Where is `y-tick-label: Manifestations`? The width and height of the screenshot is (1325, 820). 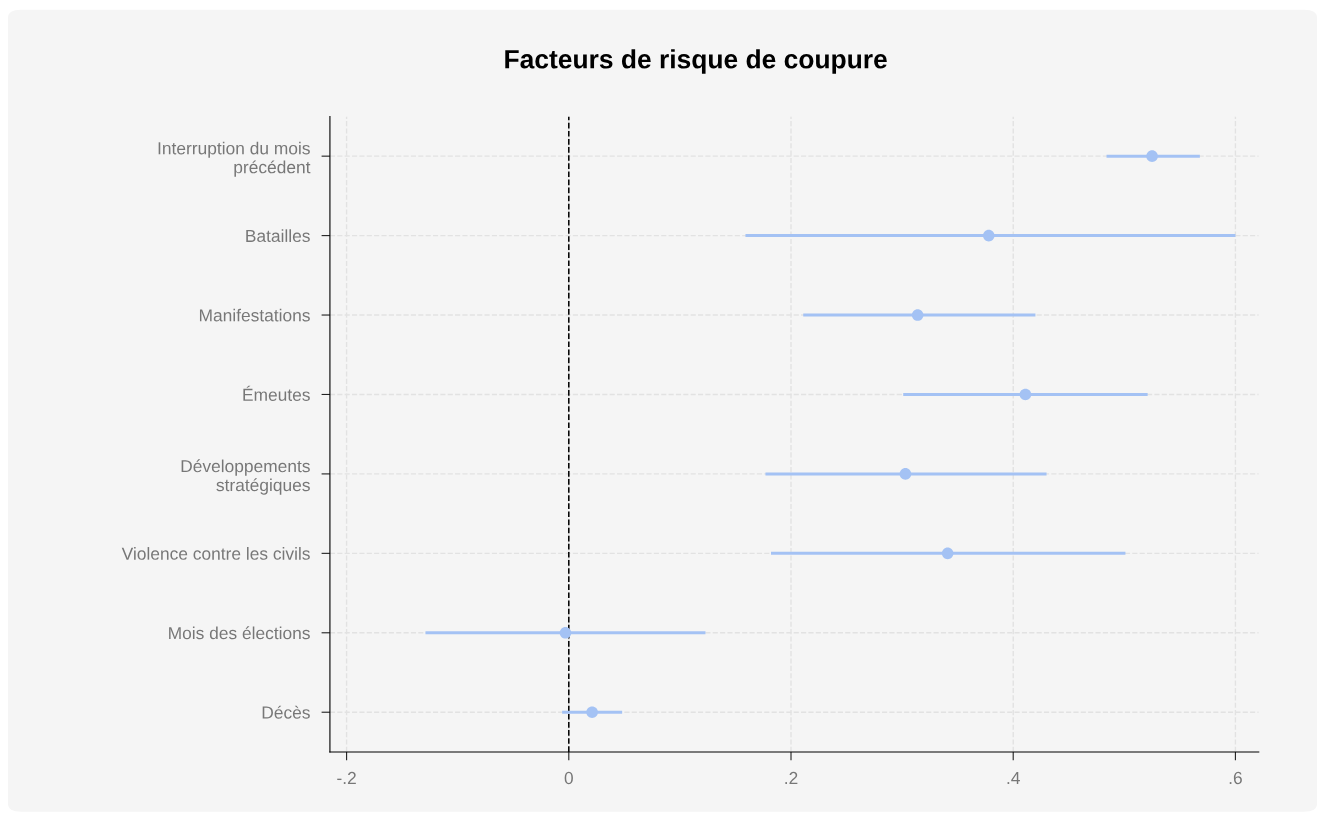
y-tick-label: Manifestations is located at coordinates (254, 315).